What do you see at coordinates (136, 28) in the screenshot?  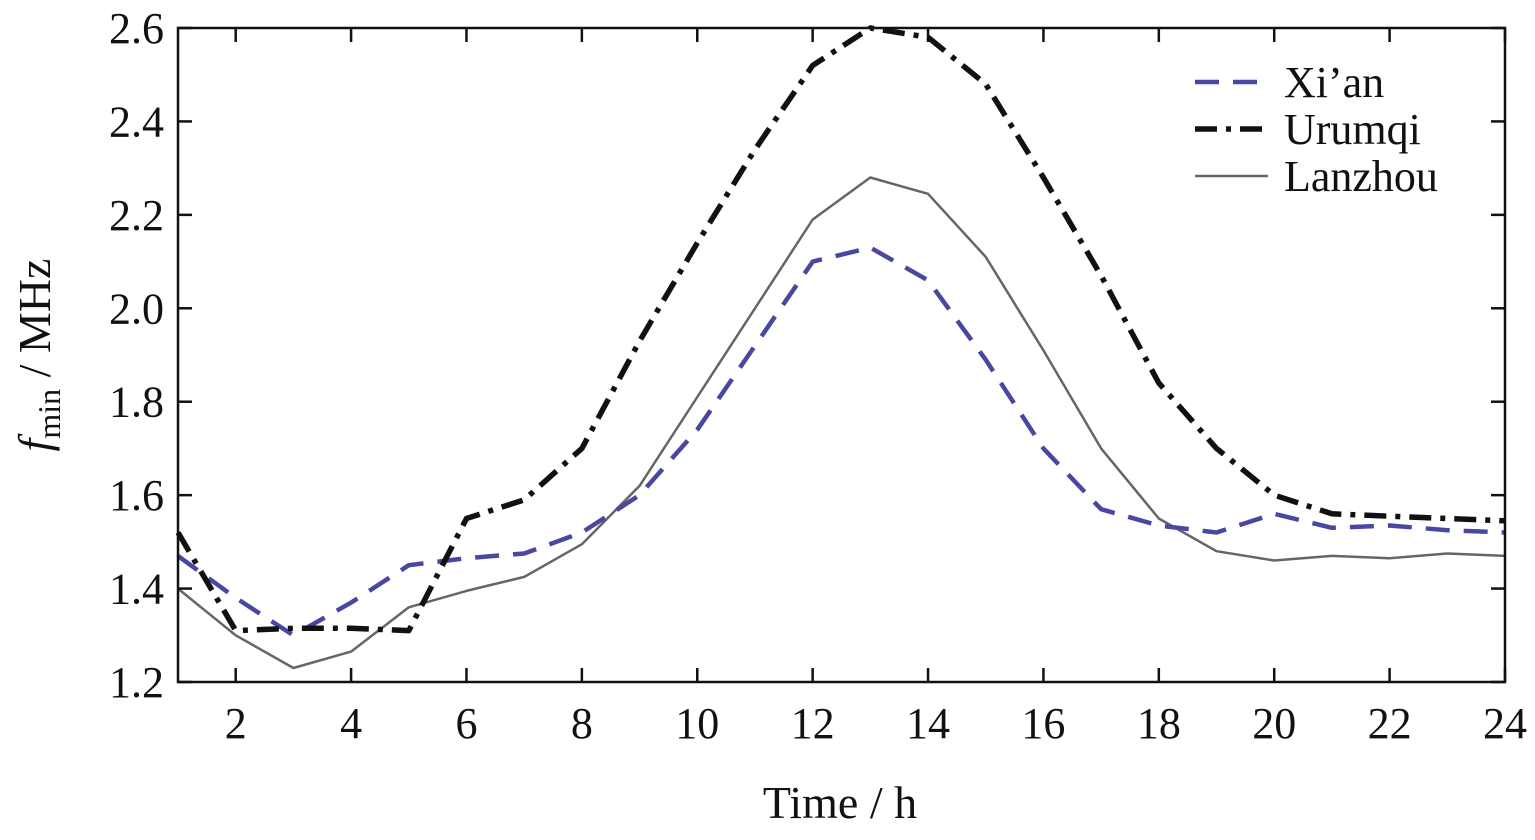 I see `y-tick-label: 2.6` at bounding box center [136, 28].